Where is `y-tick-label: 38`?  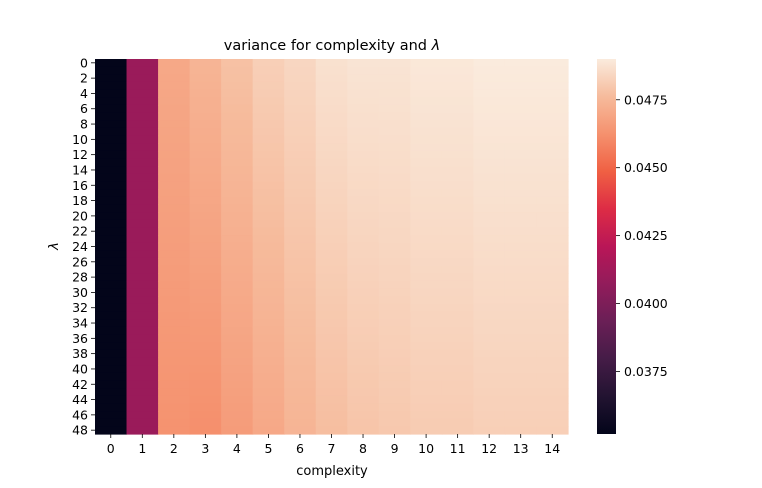
y-tick-label: 38 is located at coordinates (80, 353).